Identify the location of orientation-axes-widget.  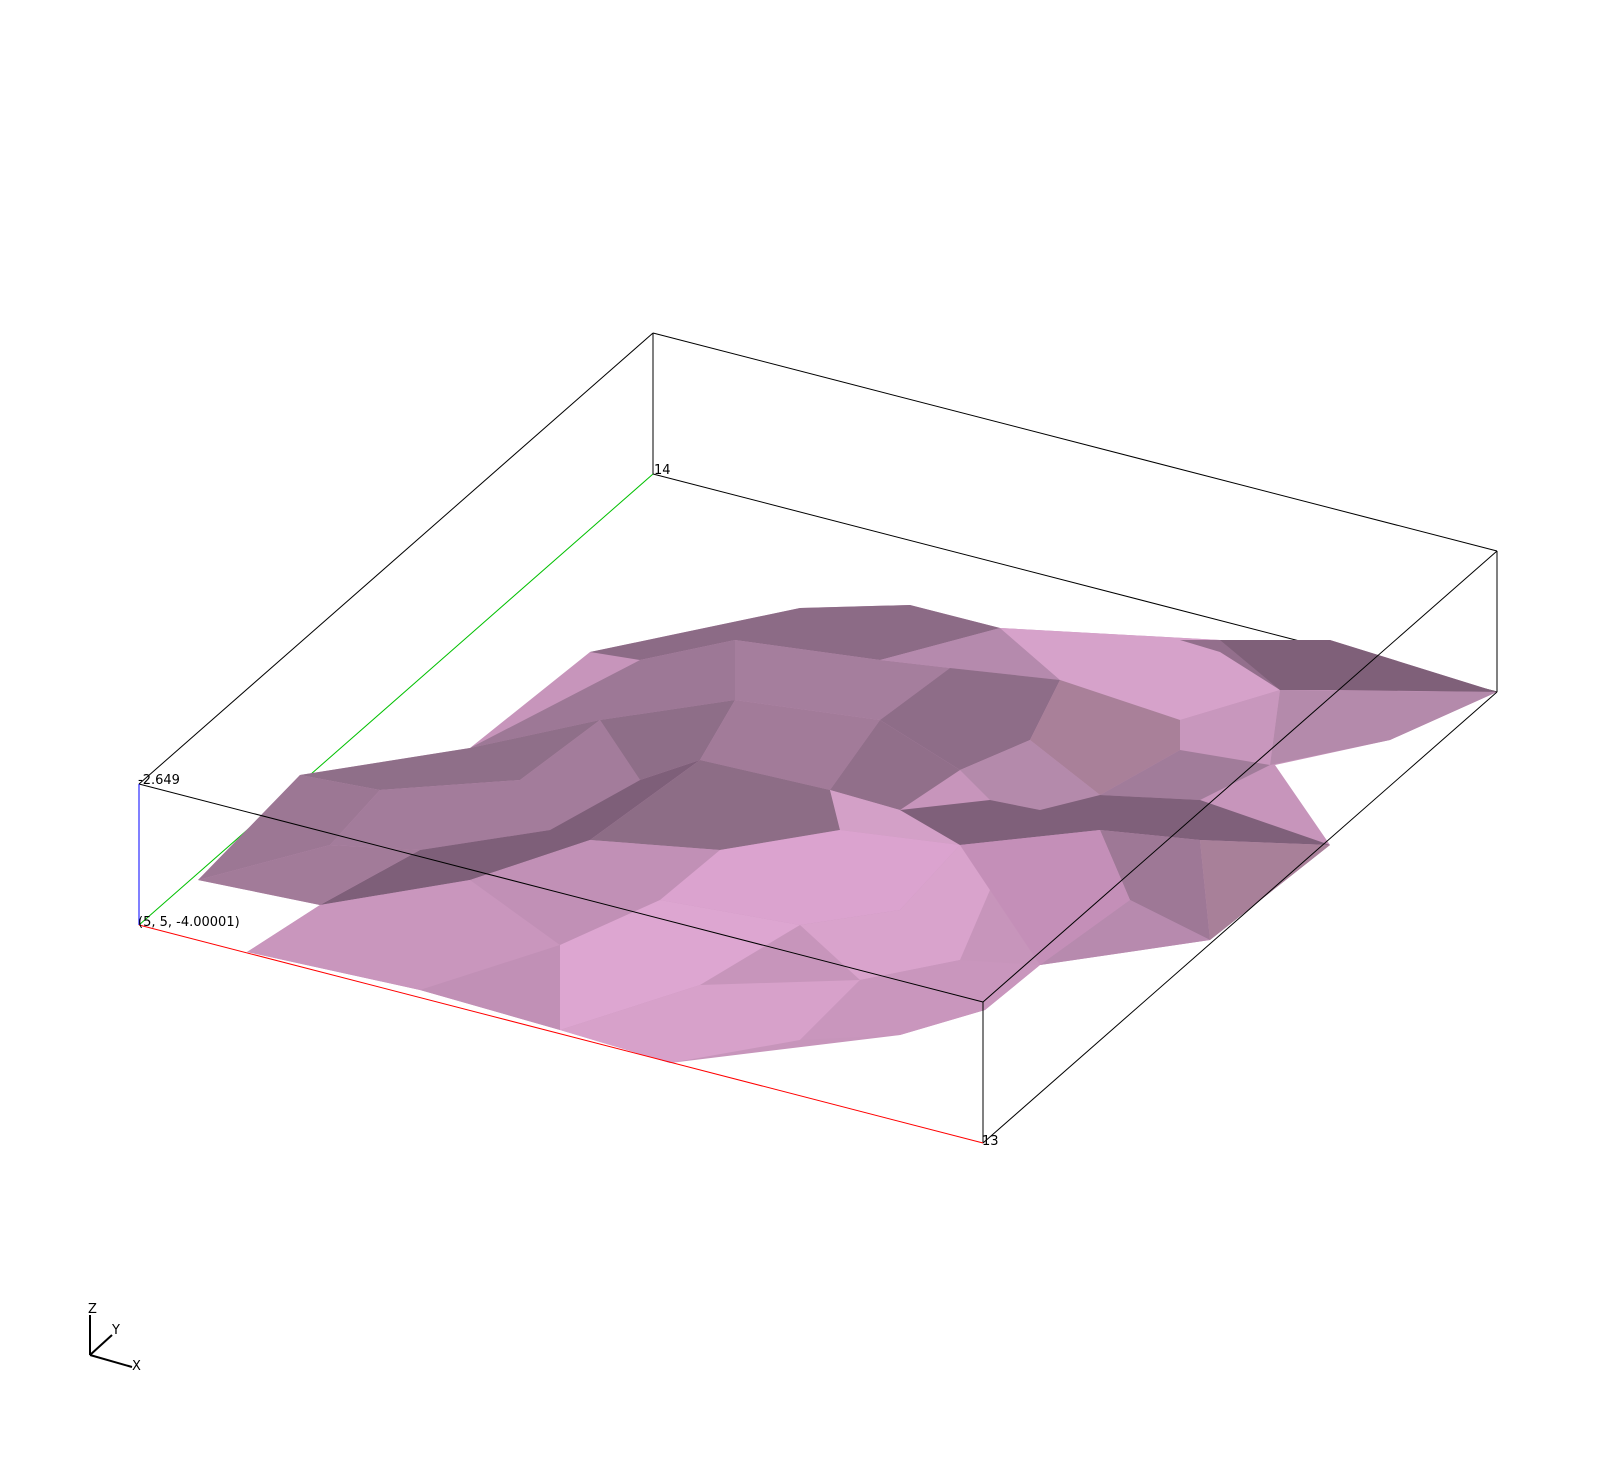
(111, 1341).